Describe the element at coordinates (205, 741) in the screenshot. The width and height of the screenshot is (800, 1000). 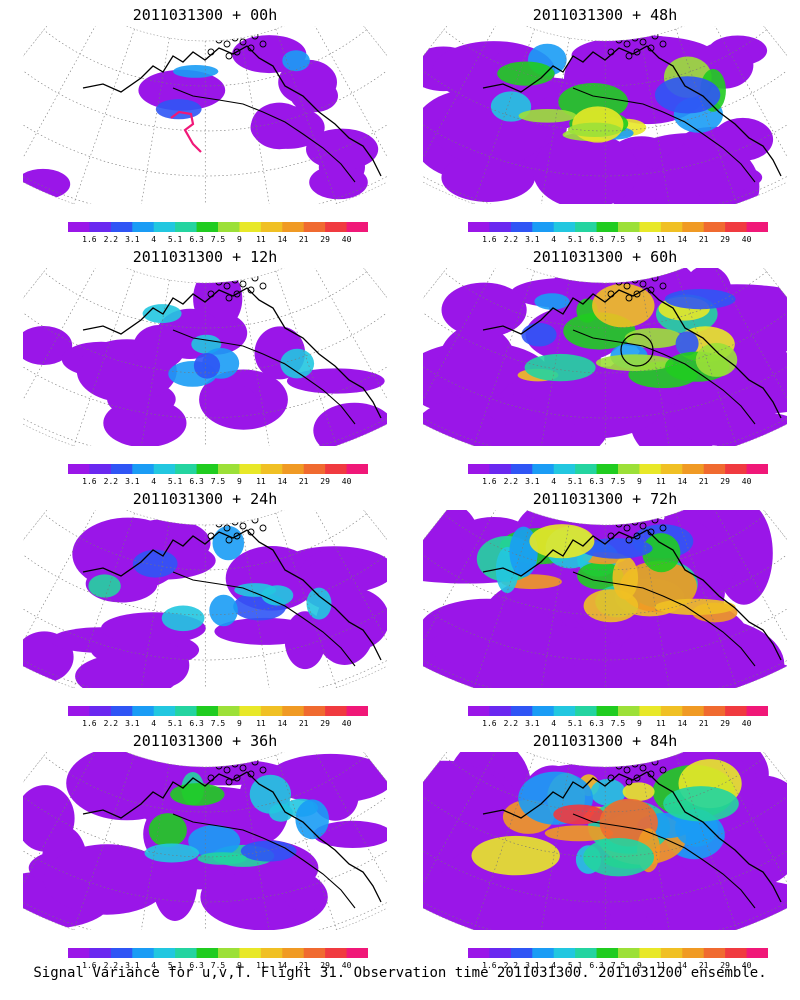
I see `panel-title: 2011031300 + 36h` at that location.